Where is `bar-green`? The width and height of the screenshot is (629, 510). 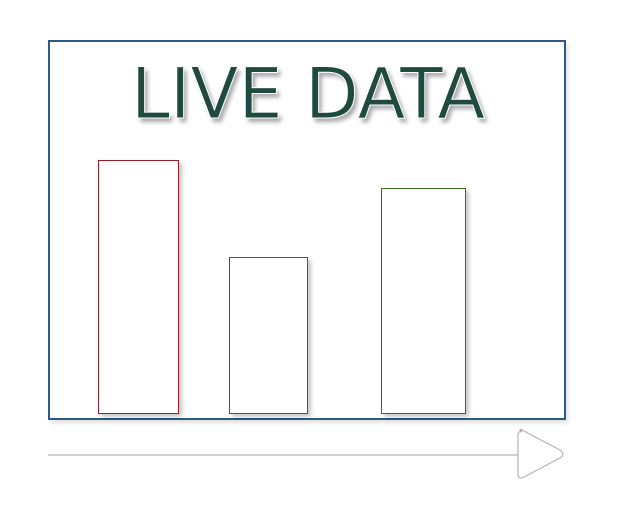
bar-green is located at coordinates (423, 301).